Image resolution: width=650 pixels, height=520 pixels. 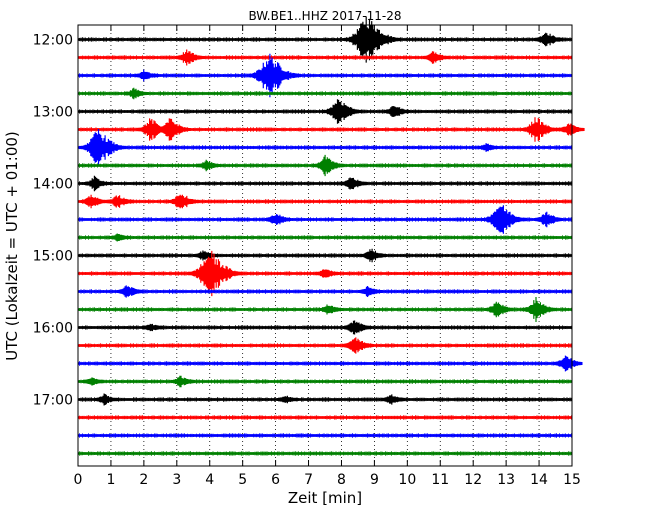 I want to click on x-tick-label: 6, so click(x=275, y=480).